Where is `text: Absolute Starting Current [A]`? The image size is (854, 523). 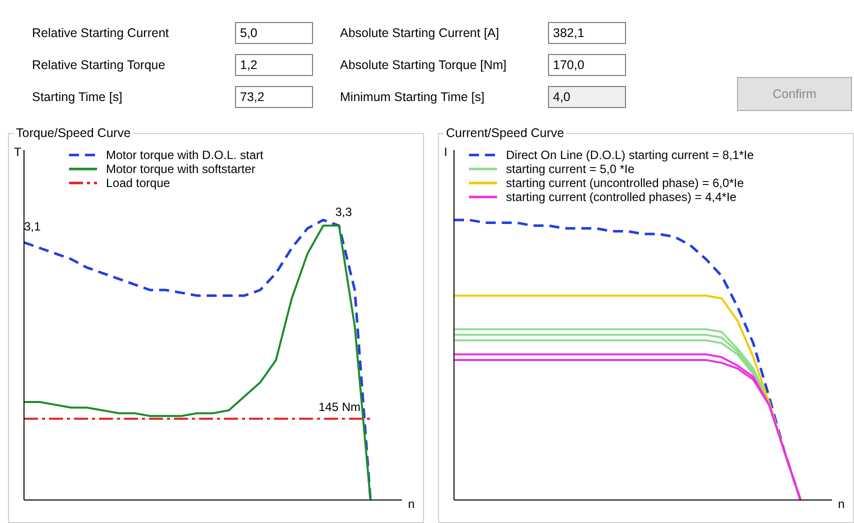 text: Absolute Starting Current [A] is located at coordinates (420, 33).